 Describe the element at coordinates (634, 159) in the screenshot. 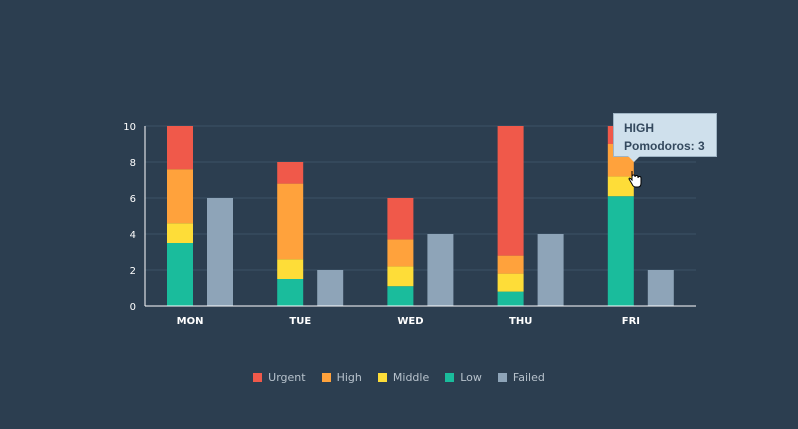

I see `tooltip-arrow` at that location.